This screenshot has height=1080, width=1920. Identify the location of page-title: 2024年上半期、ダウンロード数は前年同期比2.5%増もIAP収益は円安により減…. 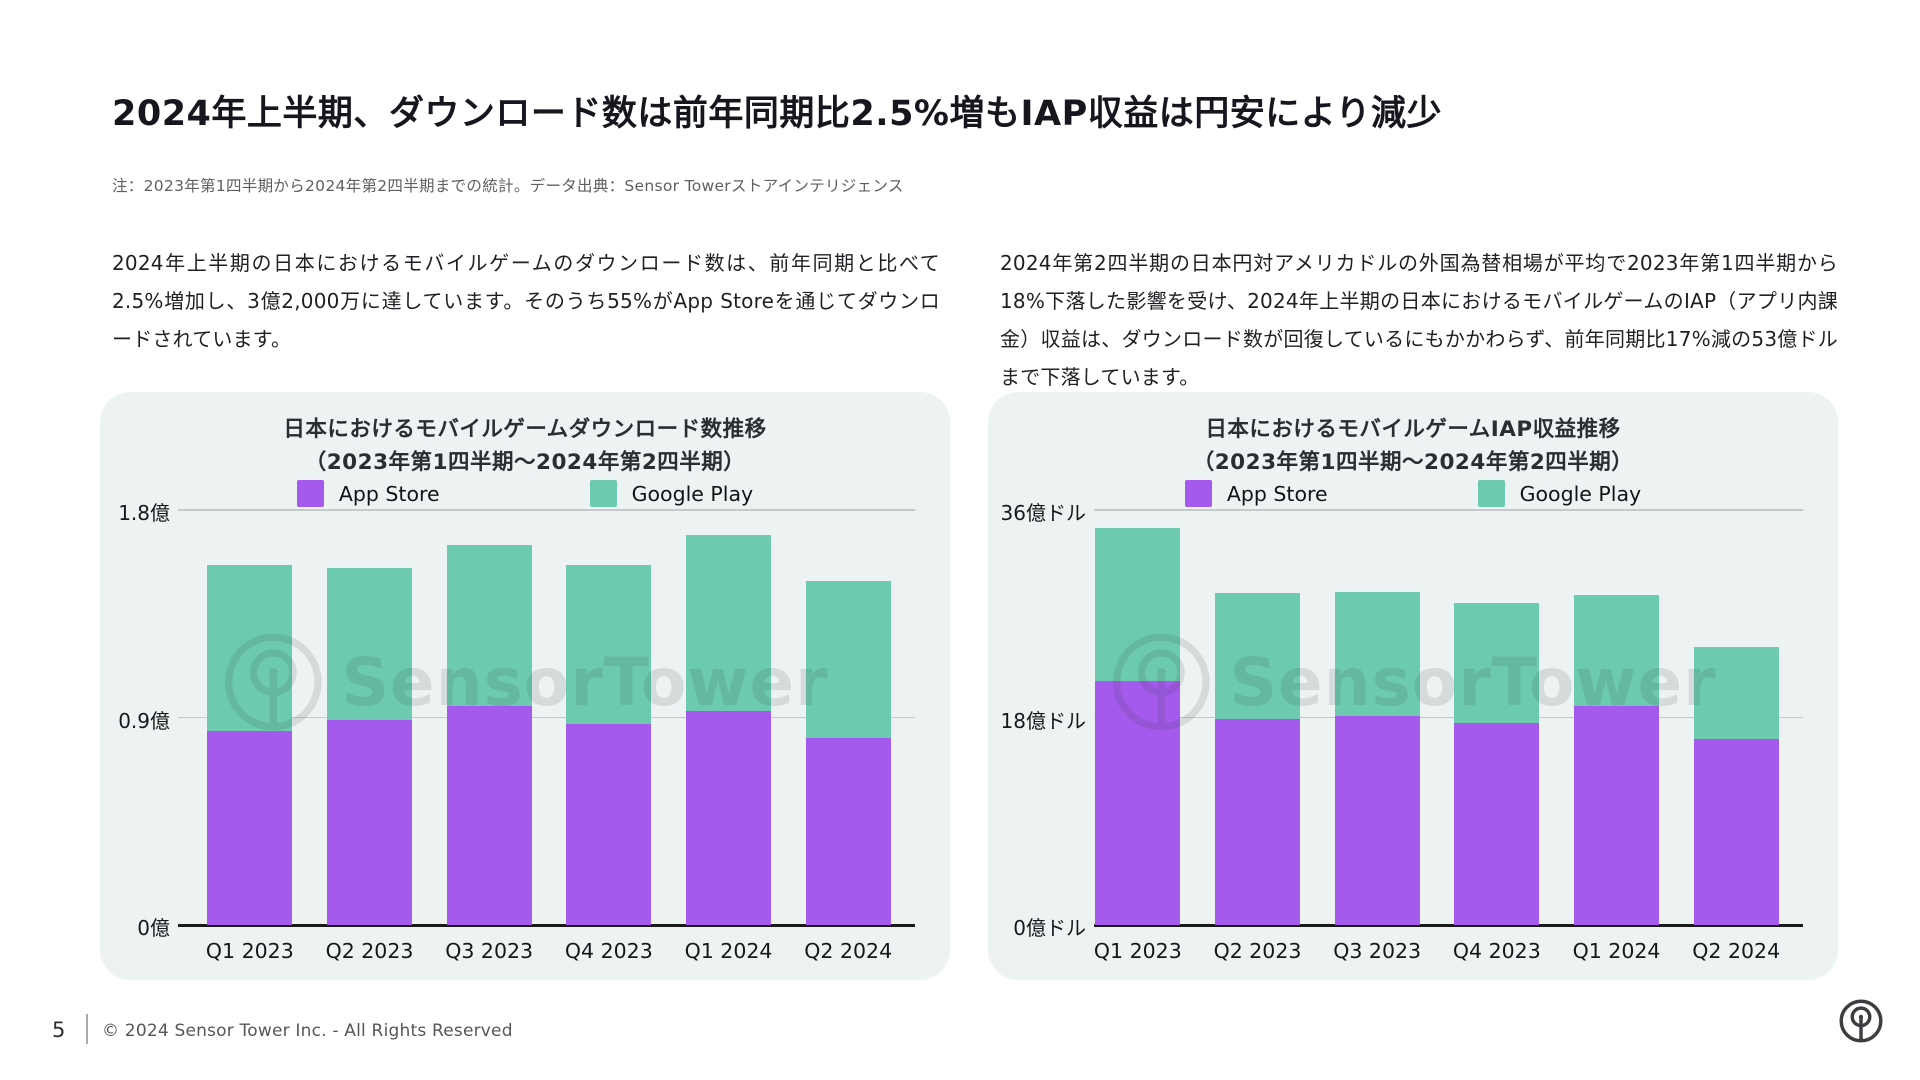
(777, 114).